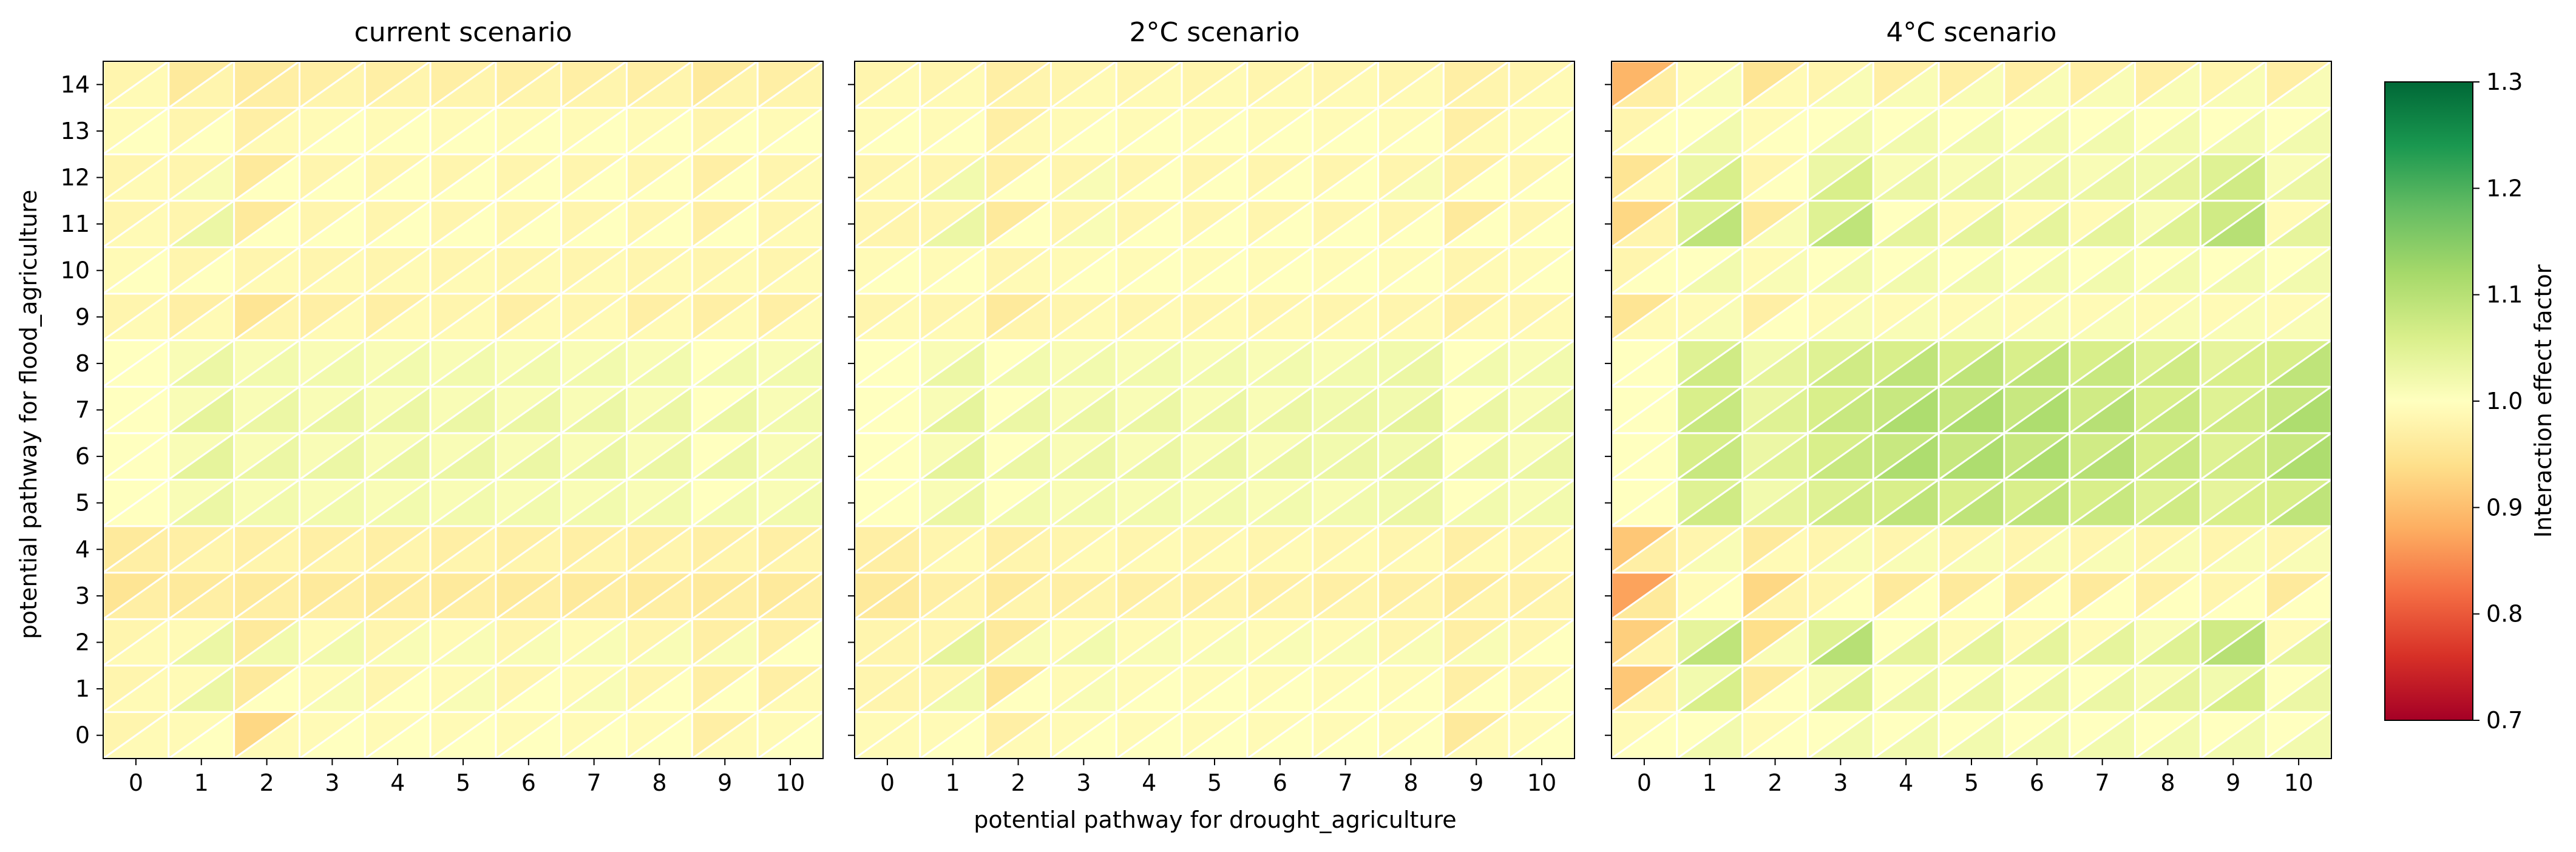 This screenshot has height=852, width=2576. What do you see at coordinates (83, 503) in the screenshot?
I see `y-tick-label: 5` at bounding box center [83, 503].